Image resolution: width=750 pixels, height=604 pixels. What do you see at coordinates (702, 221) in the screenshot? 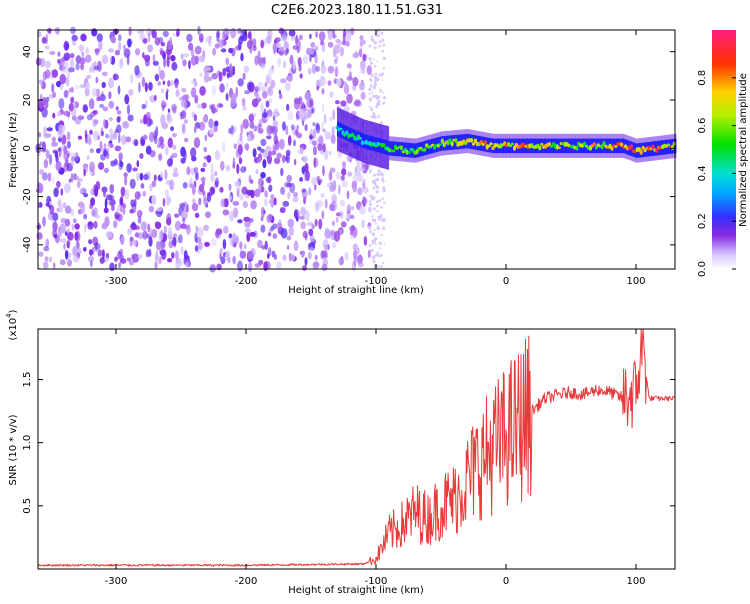
I see `colorbar-tick-label: 0.2` at bounding box center [702, 221].